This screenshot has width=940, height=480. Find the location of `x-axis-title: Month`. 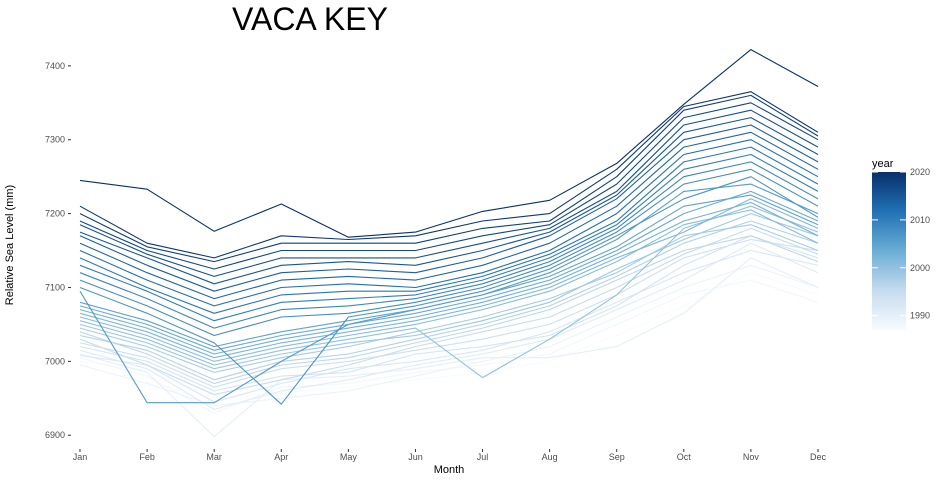

x-axis-title: Month is located at coordinates (449, 470).